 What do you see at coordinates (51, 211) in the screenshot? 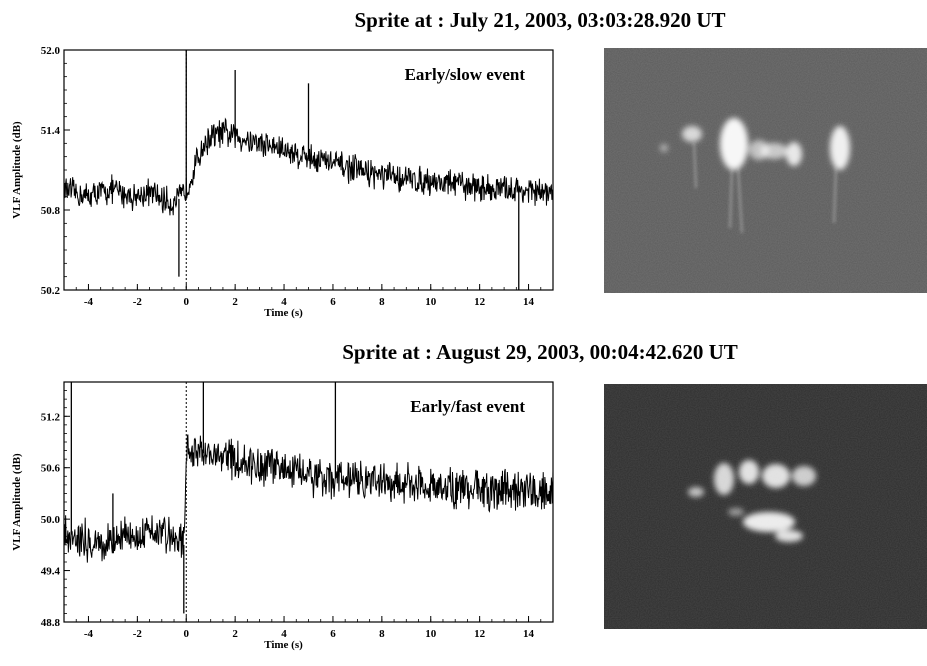
I see `y-tick-label: 50.8` at bounding box center [51, 211].